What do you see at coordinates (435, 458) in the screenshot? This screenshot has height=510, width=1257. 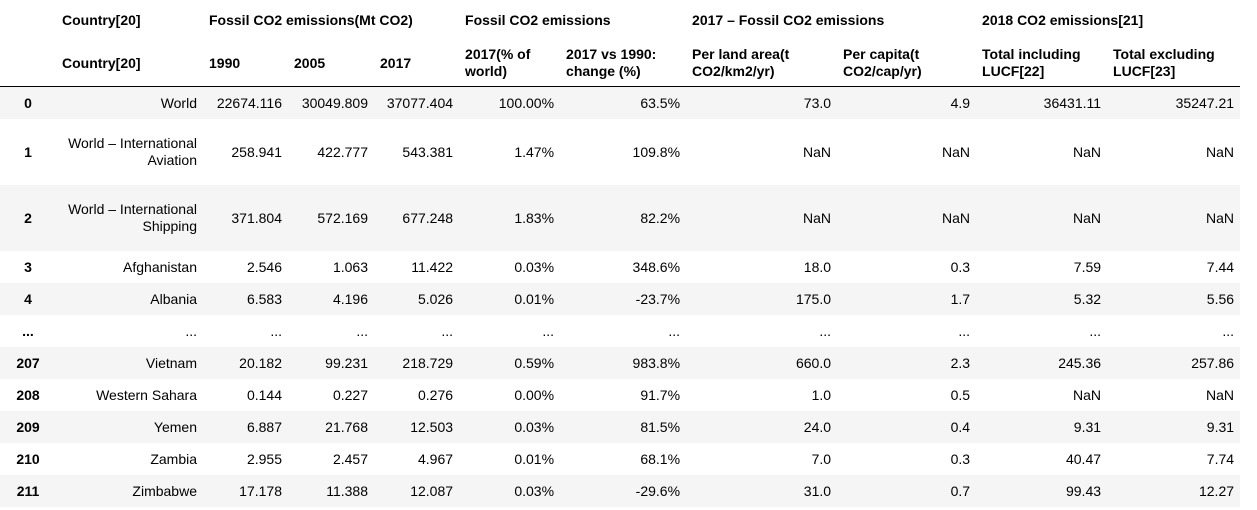 I see `value-cell: 4.967` at bounding box center [435, 458].